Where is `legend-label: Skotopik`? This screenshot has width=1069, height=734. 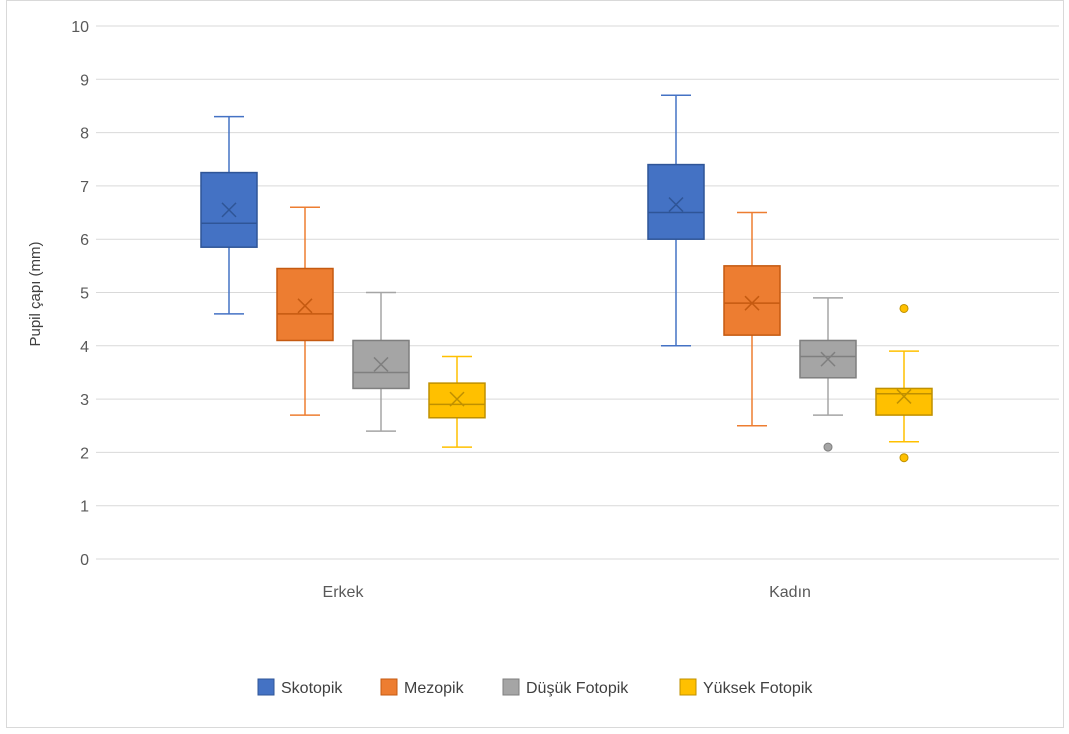 legend-label: Skotopik is located at coordinates (312, 688).